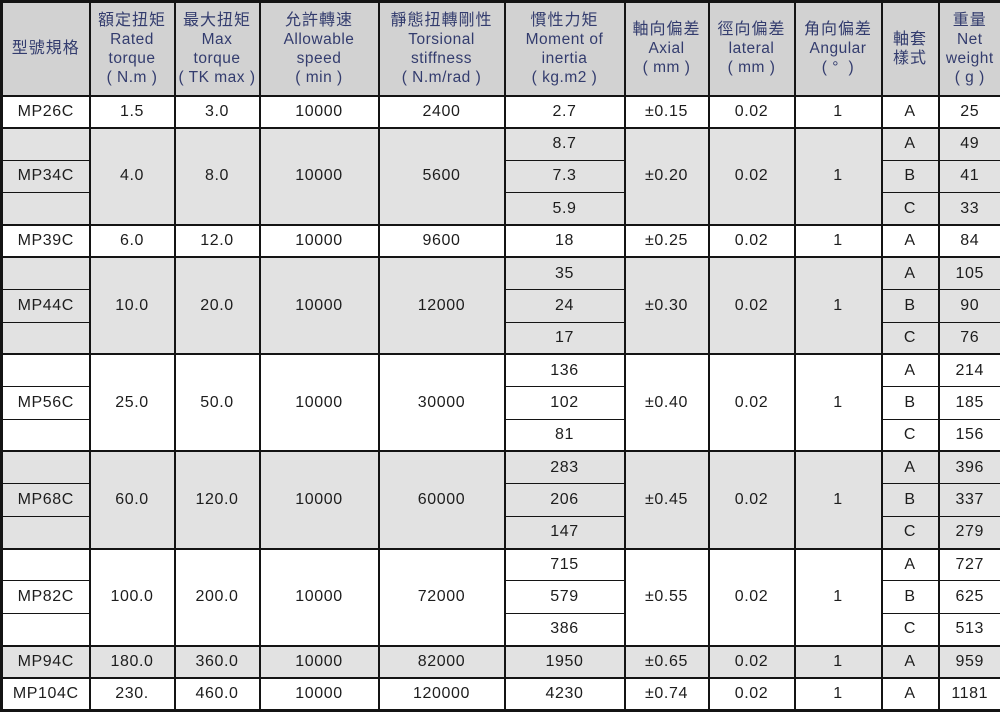 Image resolution: width=1000 pixels, height=712 pixels. I want to click on torsional-stiffness-cell: 5600, so click(441, 176).